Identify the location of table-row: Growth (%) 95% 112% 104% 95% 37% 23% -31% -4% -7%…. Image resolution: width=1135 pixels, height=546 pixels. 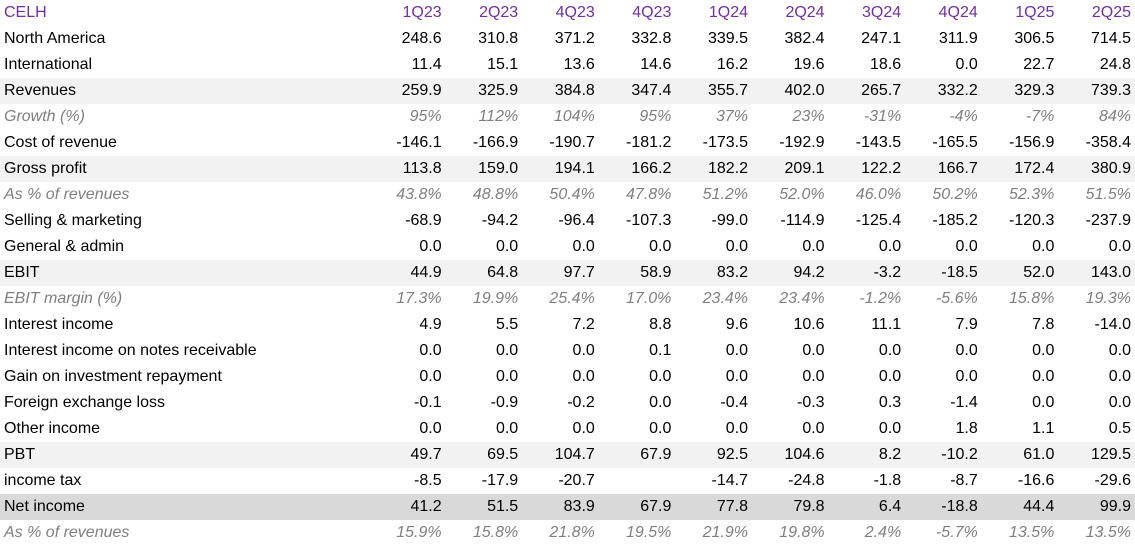
(567, 117).